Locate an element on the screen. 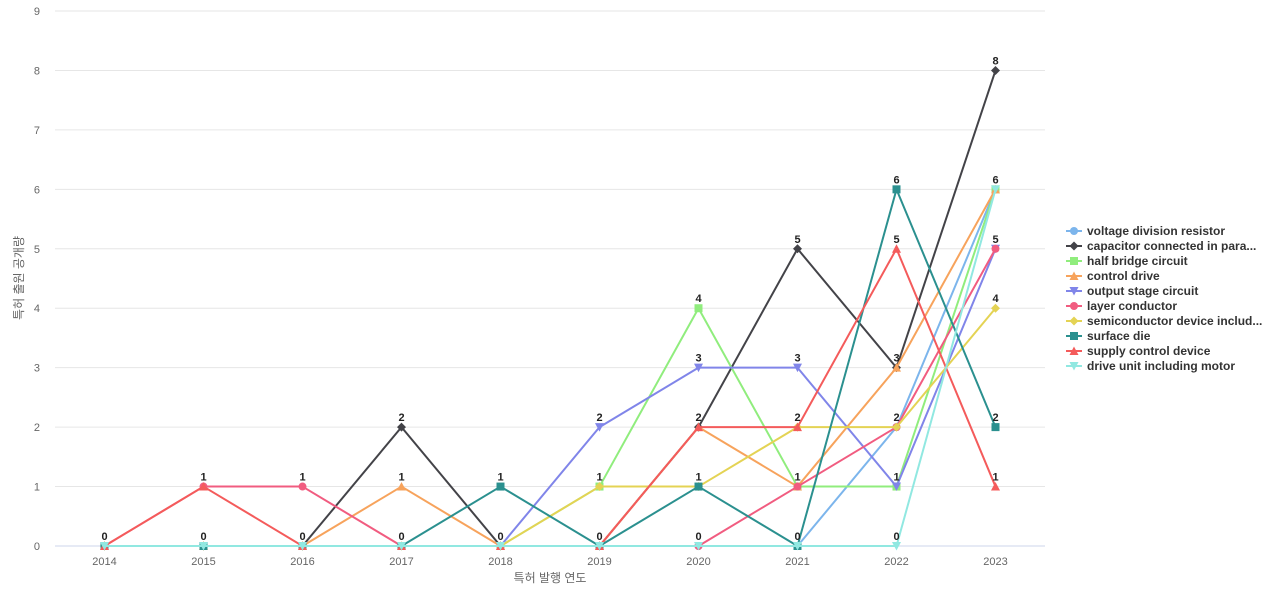  x-tick-label: 2023 is located at coordinates (995, 562).